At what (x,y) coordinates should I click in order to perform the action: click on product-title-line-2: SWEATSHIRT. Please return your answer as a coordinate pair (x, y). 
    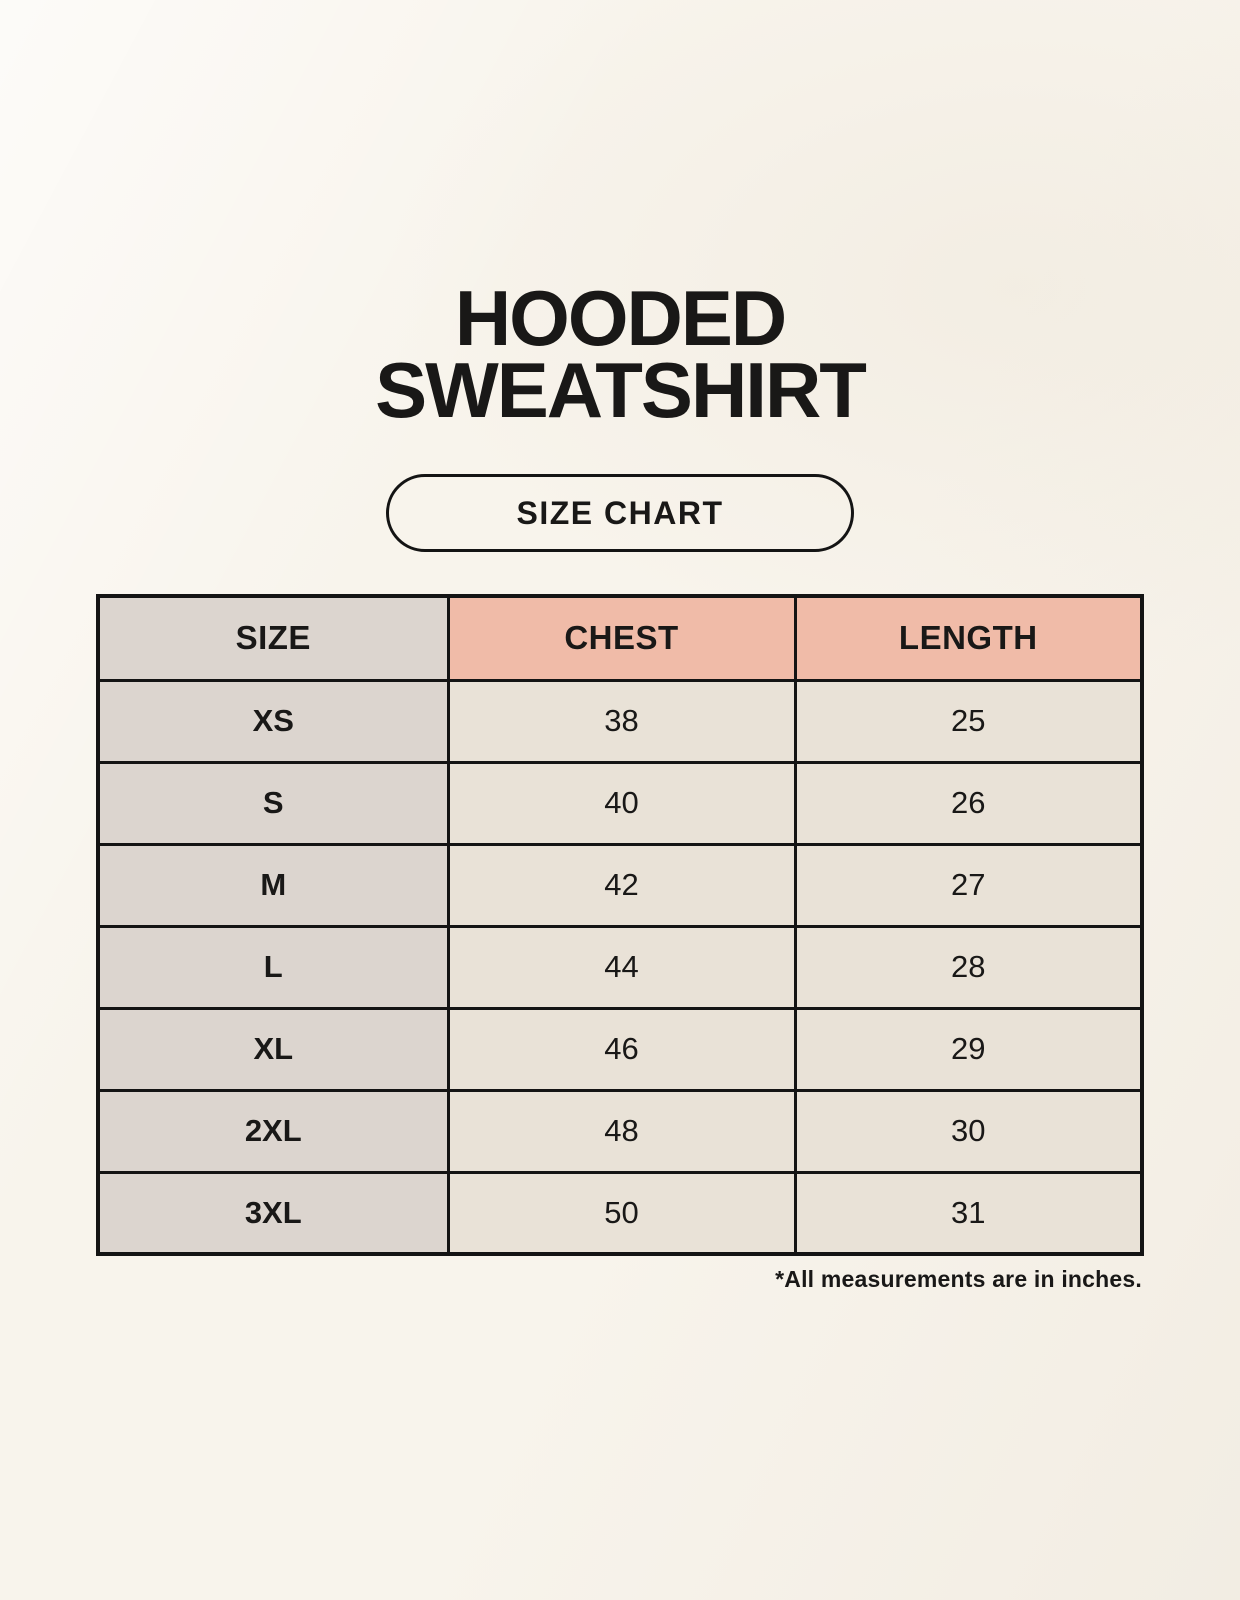
    Looking at the image, I should click on (621, 390).